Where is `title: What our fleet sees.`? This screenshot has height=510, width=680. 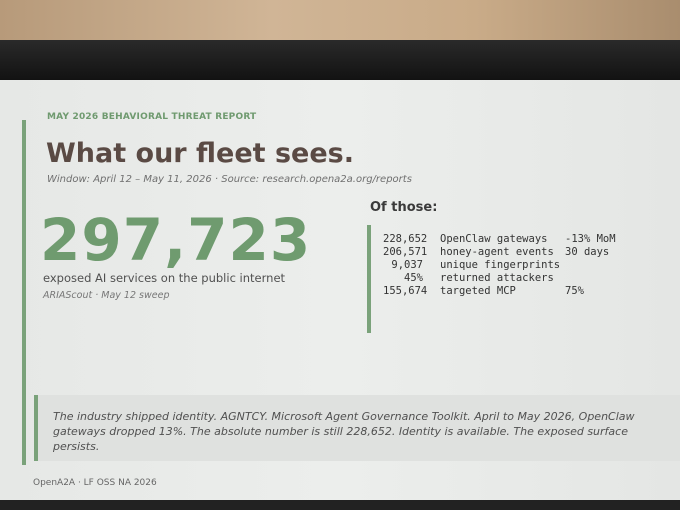 title: What our fleet sees. is located at coordinates (200, 153).